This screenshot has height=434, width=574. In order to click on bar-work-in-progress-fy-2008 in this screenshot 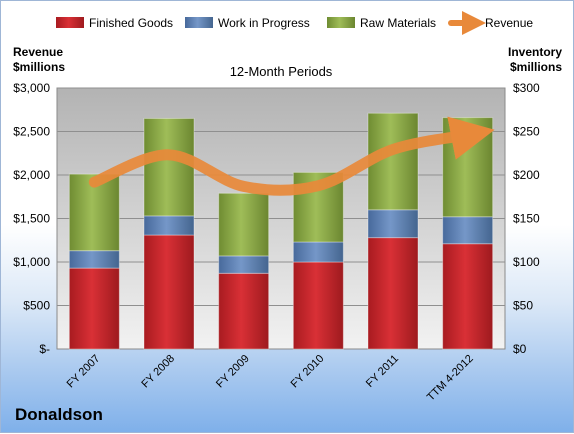, I will do `click(169, 225)`.